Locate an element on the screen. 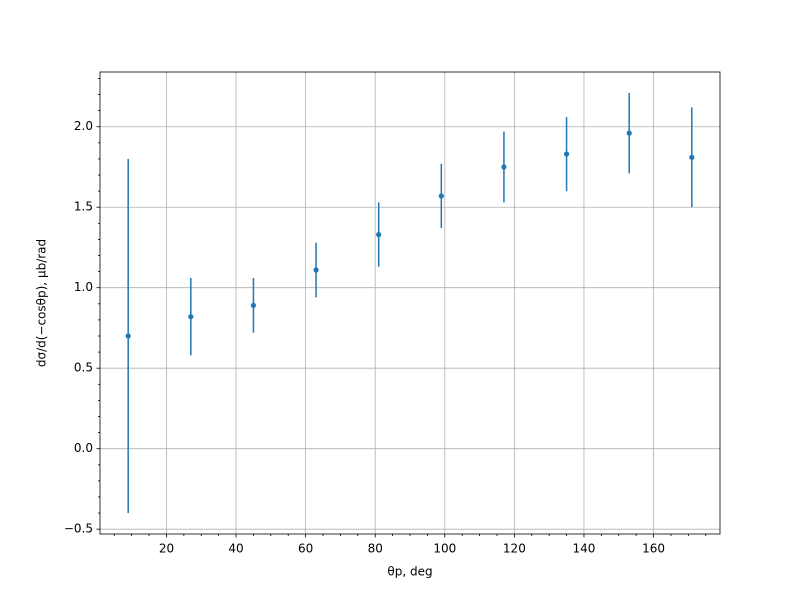  x-tick-label: 100 is located at coordinates (444, 549).